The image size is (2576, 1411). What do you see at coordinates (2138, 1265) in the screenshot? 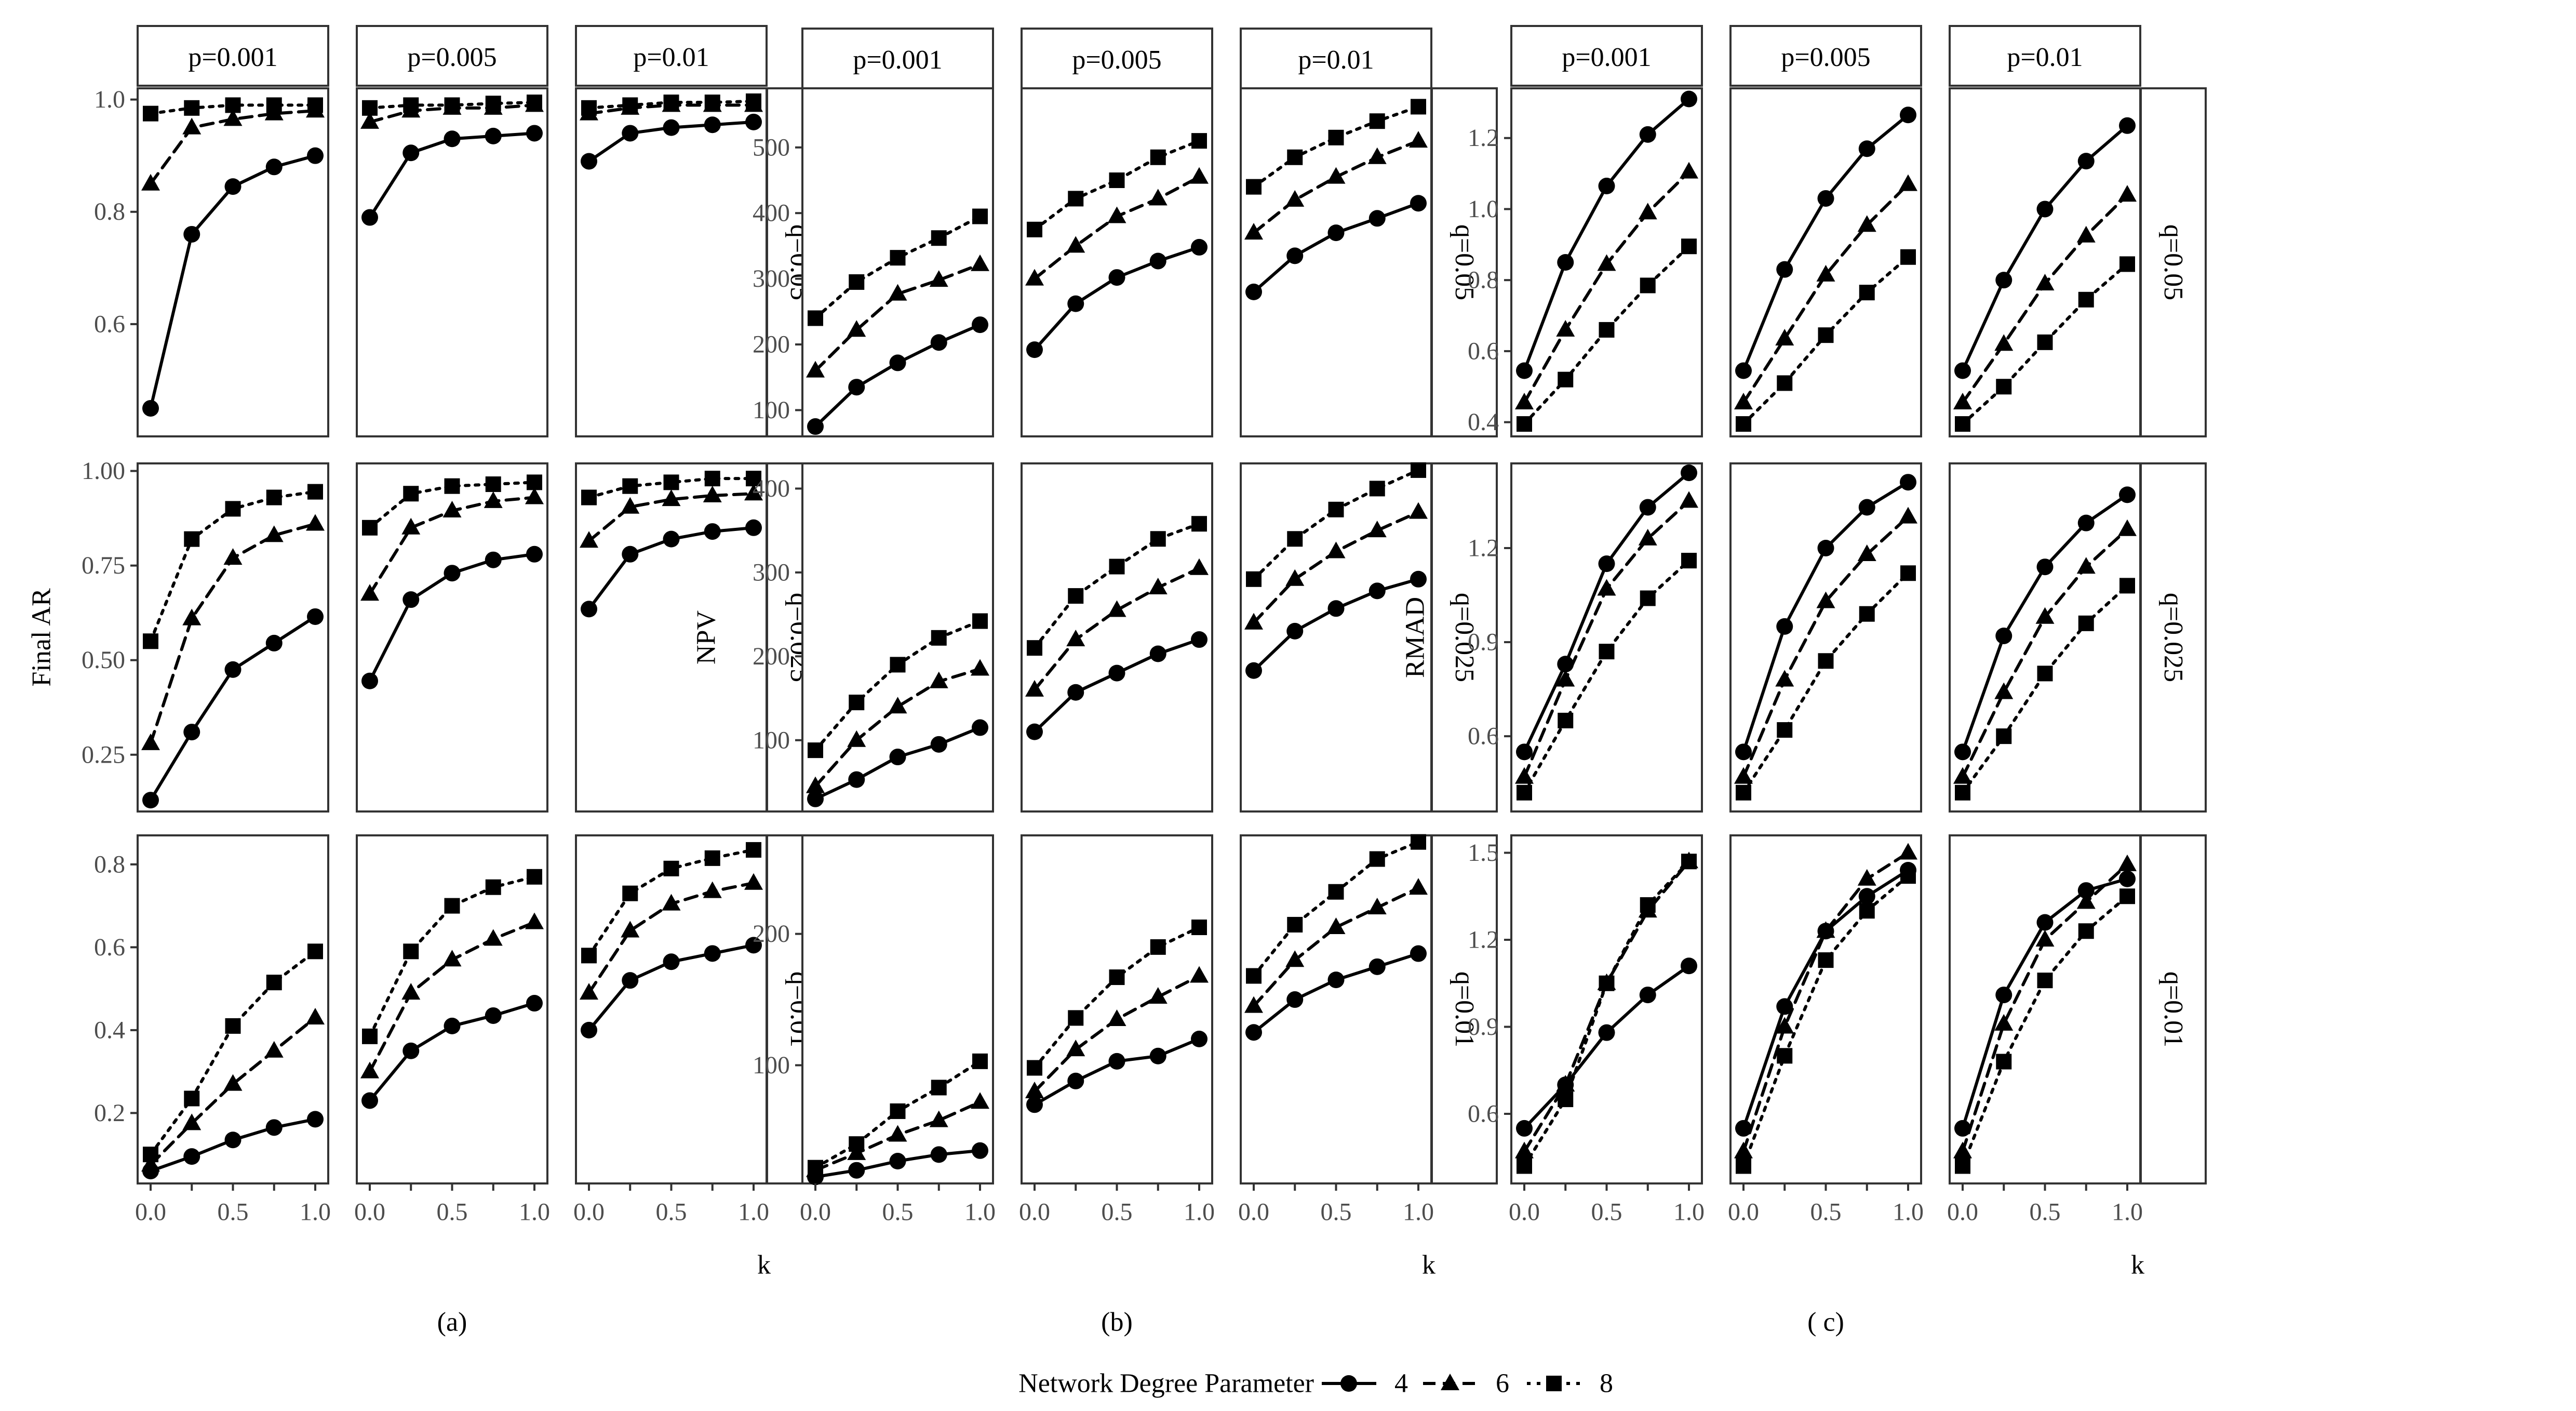
I see `x-axis-title: k` at bounding box center [2138, 1265].